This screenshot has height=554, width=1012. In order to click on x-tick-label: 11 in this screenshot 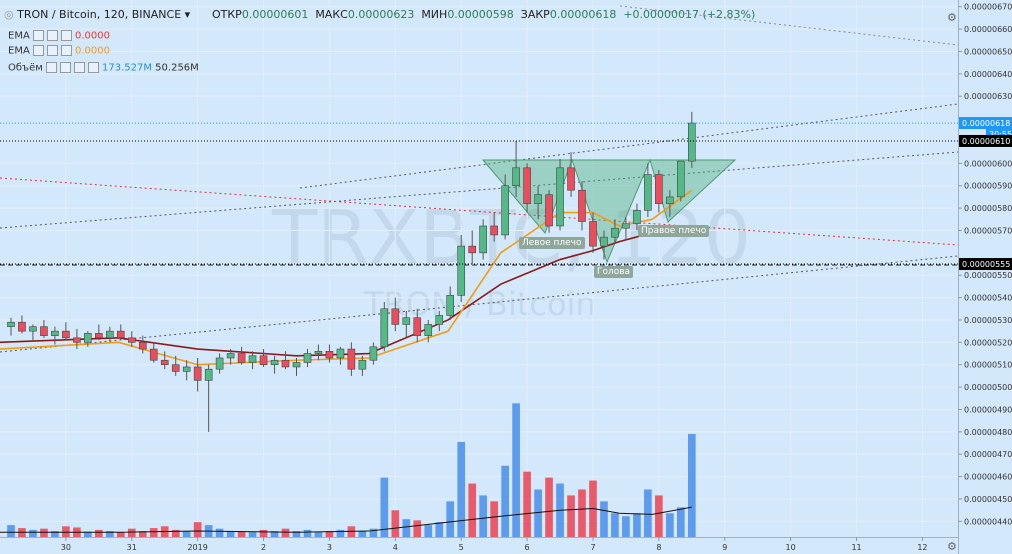, I will do `click(856, 547)`.